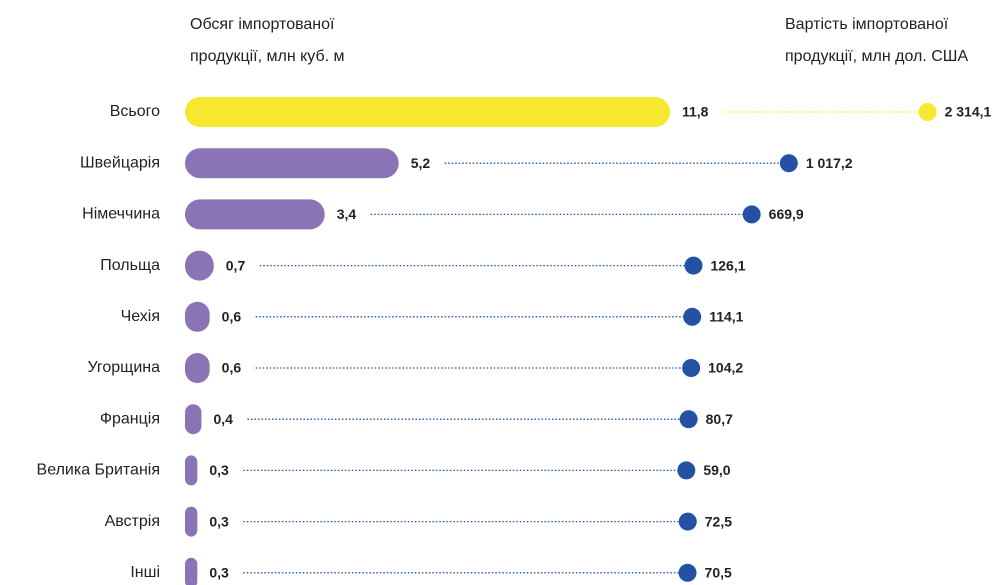 The image size is (1006, 585). I want to click on category-label: Велика Британія, so click(98, 470).